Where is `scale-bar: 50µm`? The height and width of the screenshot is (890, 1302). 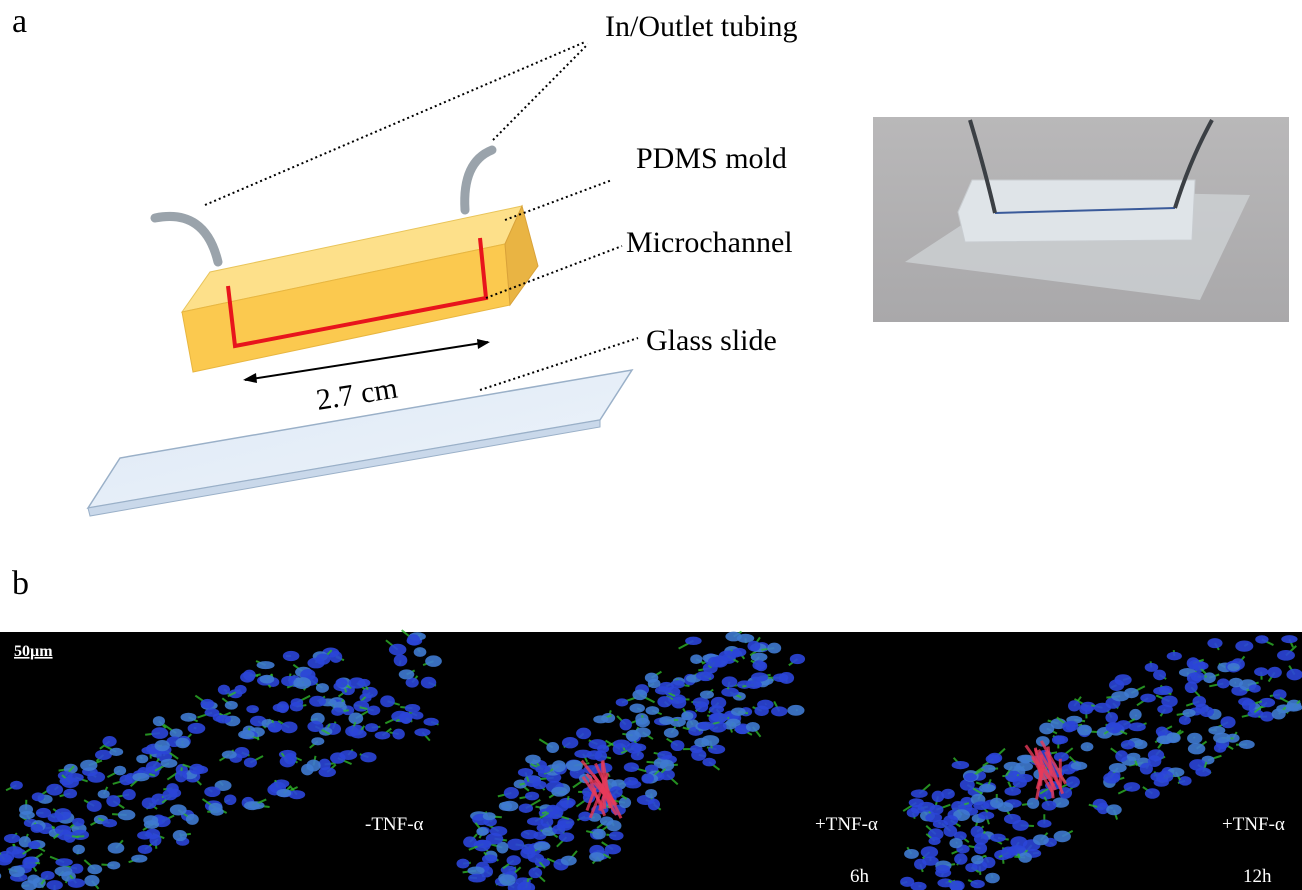 scale-bar: 50µm is located at coordinates (33, 651).